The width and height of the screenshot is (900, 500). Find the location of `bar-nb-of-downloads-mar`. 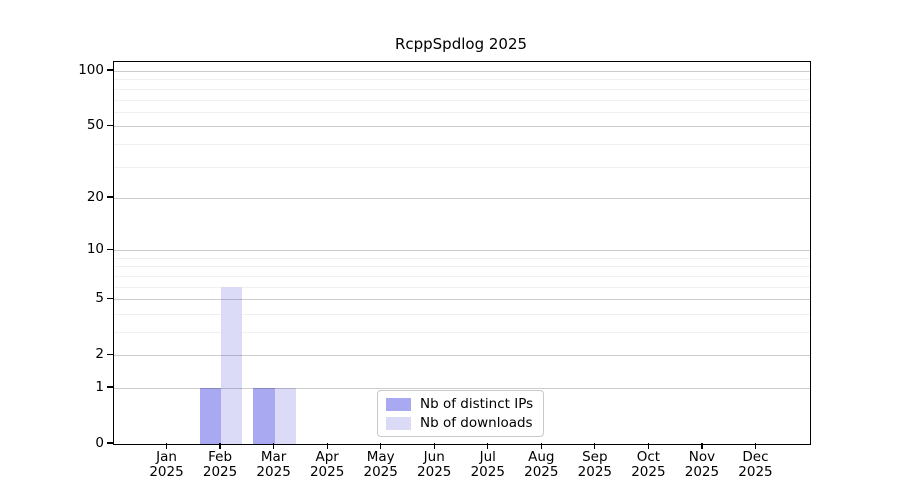

bar-nb-of-downloads-mar is located at coordinates (285, 415).